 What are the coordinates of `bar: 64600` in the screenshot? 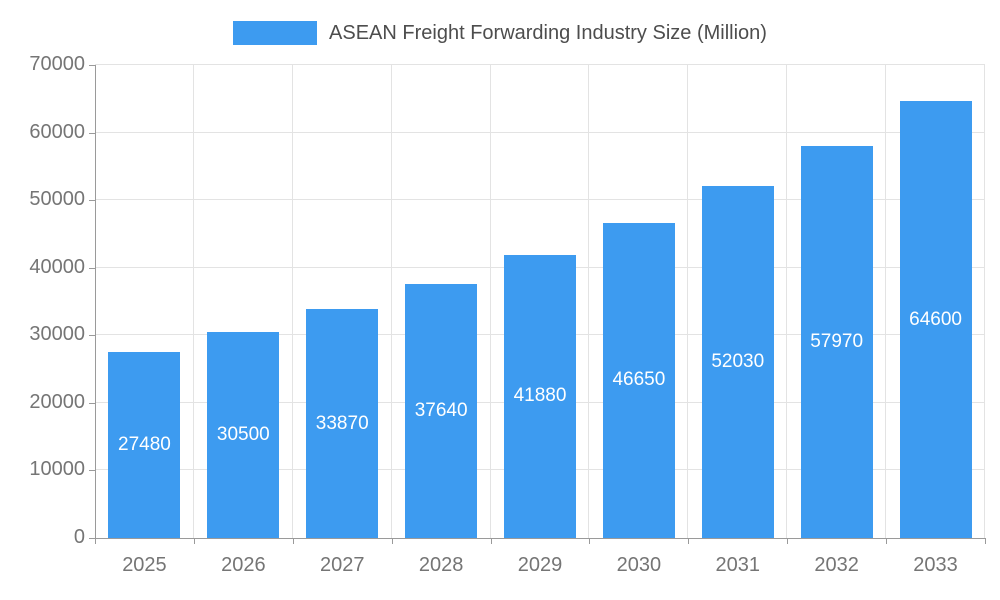 It's located at (935, 319).